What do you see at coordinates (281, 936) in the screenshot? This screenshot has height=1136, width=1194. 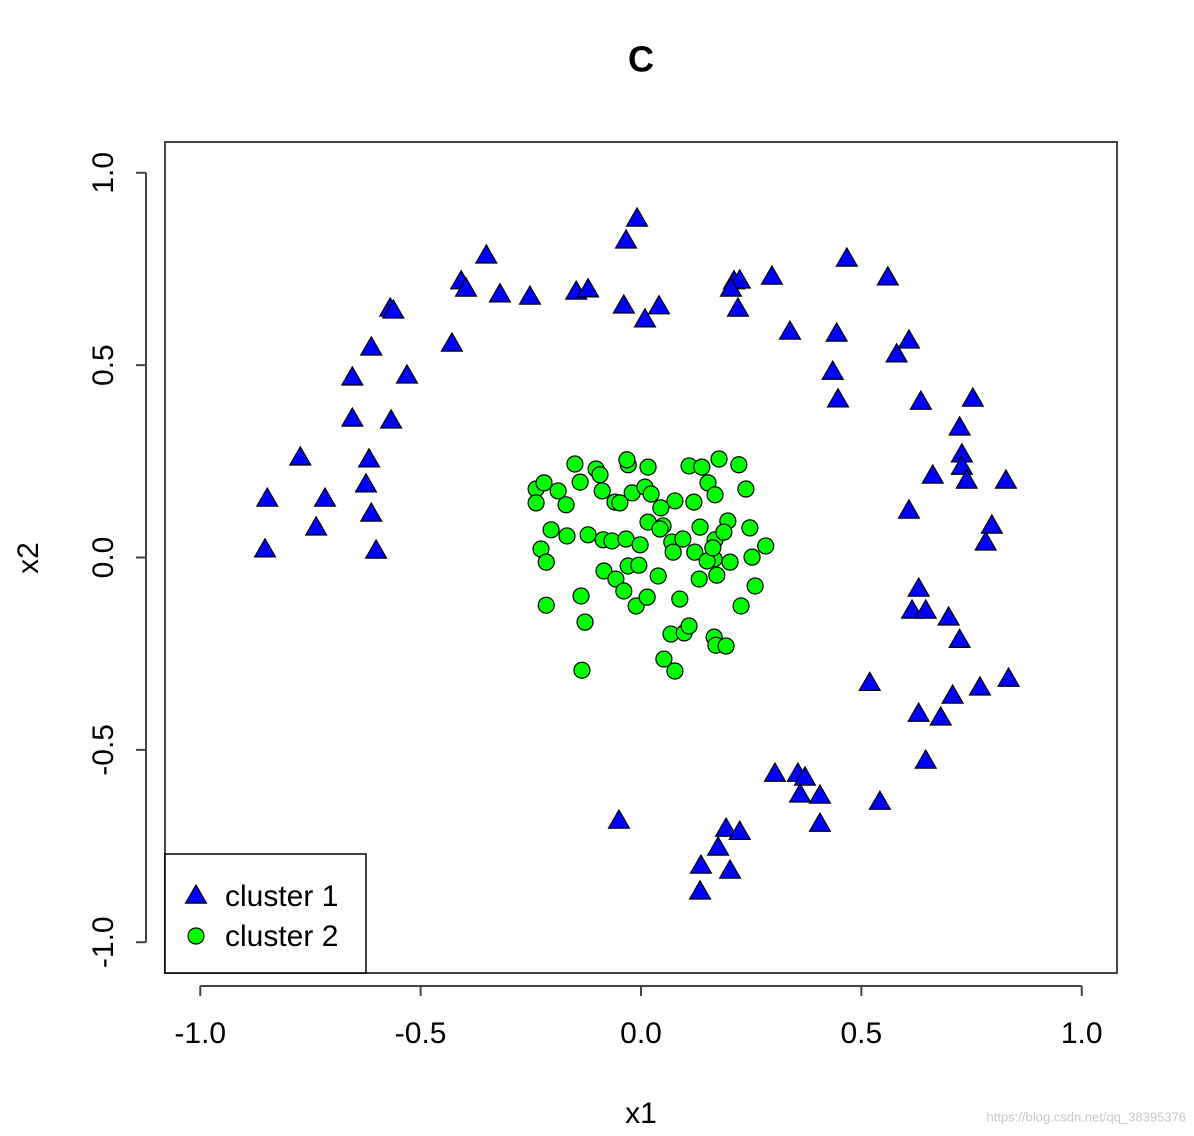 I see `legend-label: cluster 2` at bounding box center [281, 936].